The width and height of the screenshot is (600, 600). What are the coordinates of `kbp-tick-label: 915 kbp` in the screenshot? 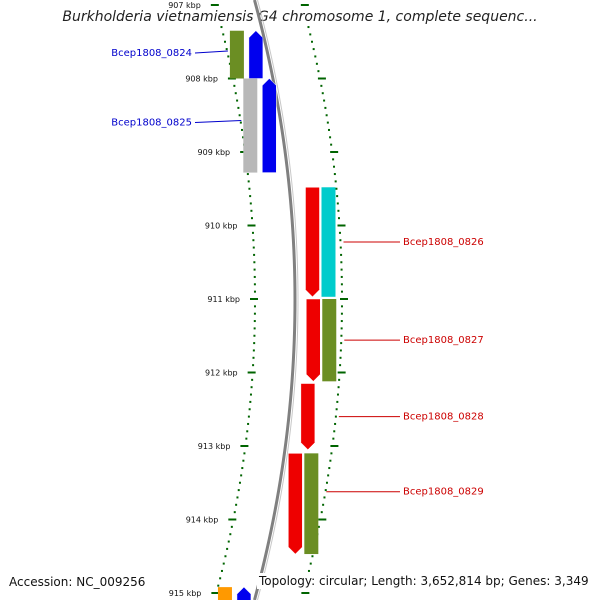 It's located at (185, 593).